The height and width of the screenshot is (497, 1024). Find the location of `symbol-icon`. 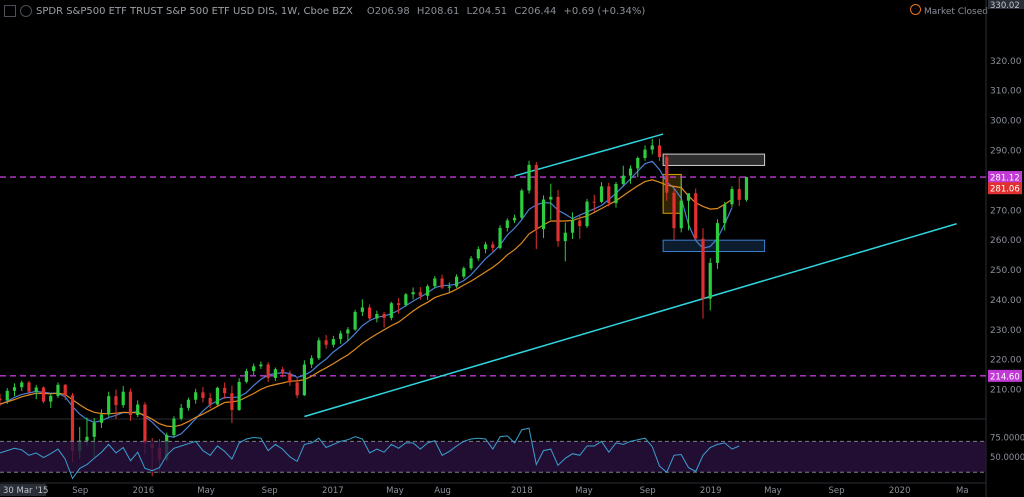

symbol-icon is located at coordinates (26, 11).